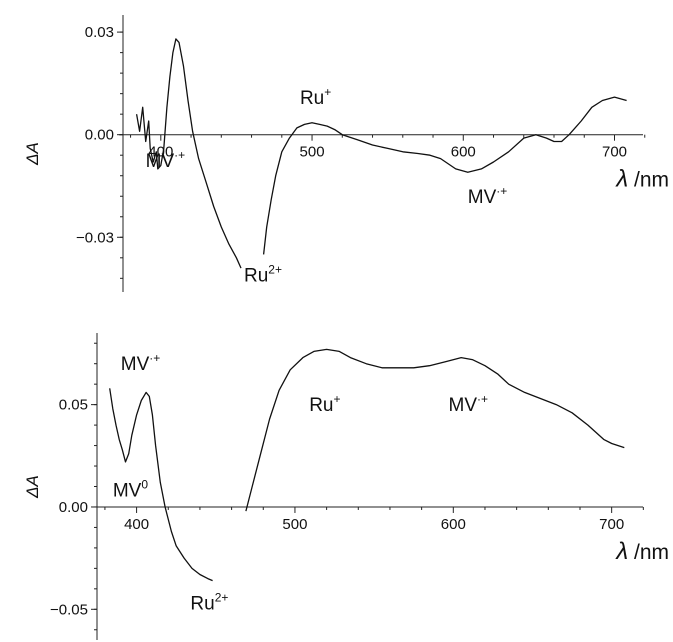 The height and width of the screenshot is (642, 673). Describe the element at coordinates (95, 237) in the screenshot. I see `y-tick-label: −0.03` at that location.